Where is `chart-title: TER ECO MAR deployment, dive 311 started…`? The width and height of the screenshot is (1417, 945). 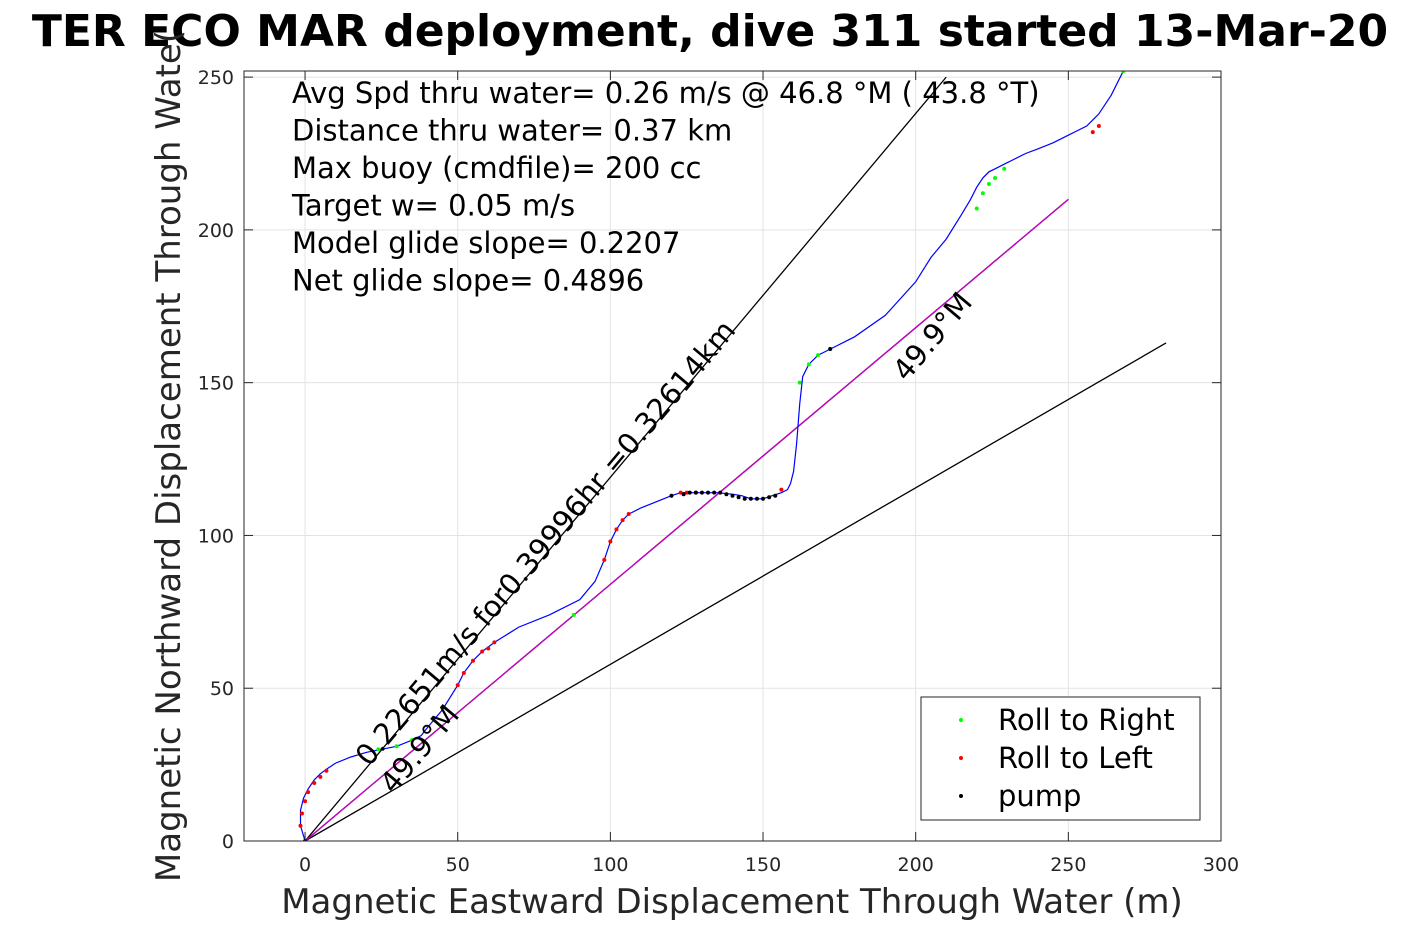 chart-title: TER ECO MAR deployment, dive 311 started… is located at coordinates (710, 31).